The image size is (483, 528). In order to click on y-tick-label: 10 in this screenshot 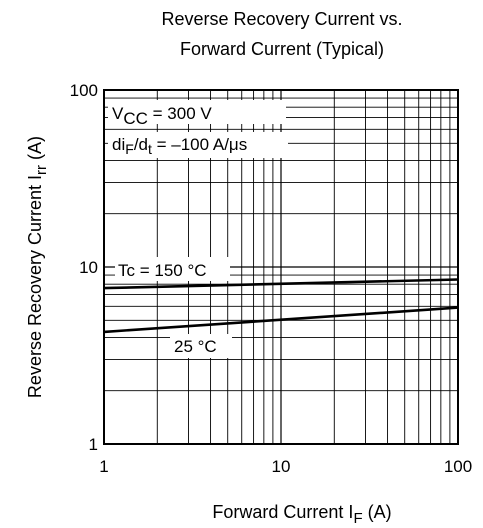, I will do `click(88, 267)`.